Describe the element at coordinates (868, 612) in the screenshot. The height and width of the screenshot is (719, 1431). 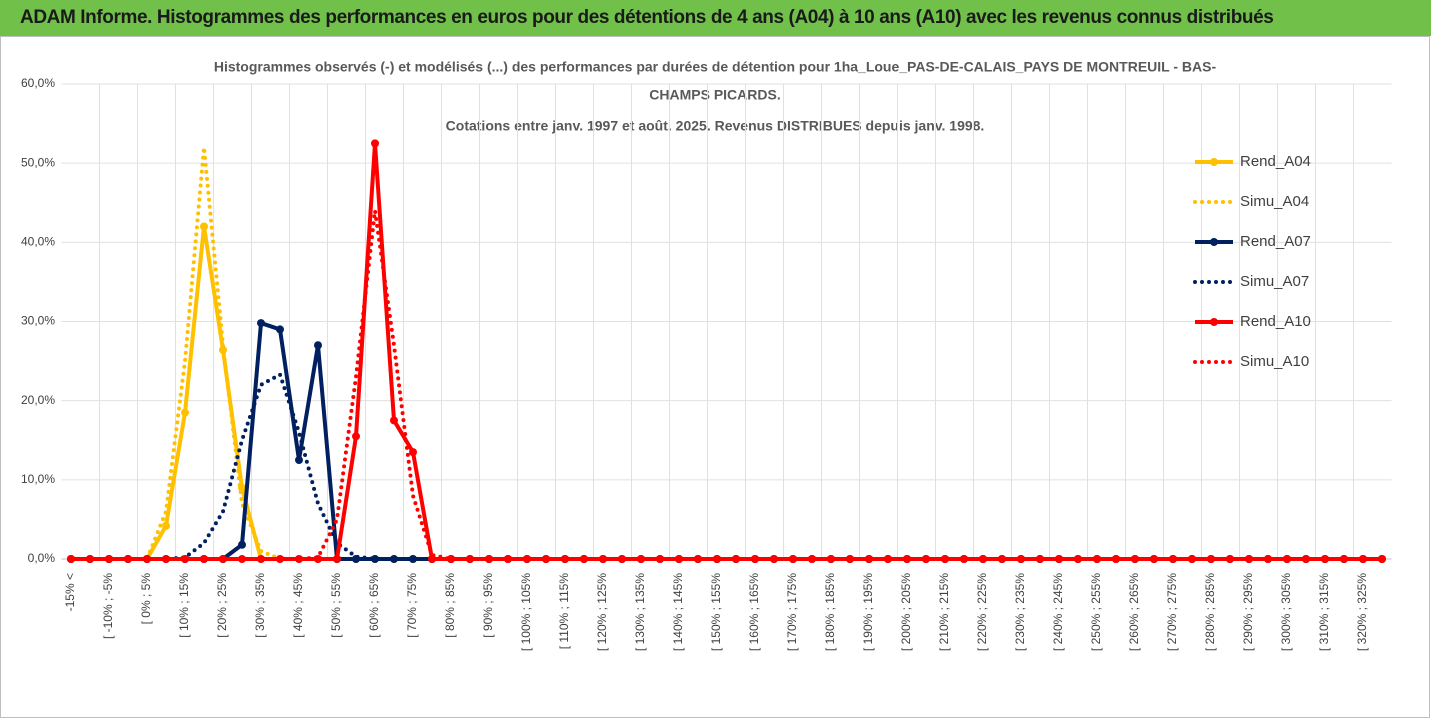
I see `x-tick-label: [ 190% ; 195%` at that location.